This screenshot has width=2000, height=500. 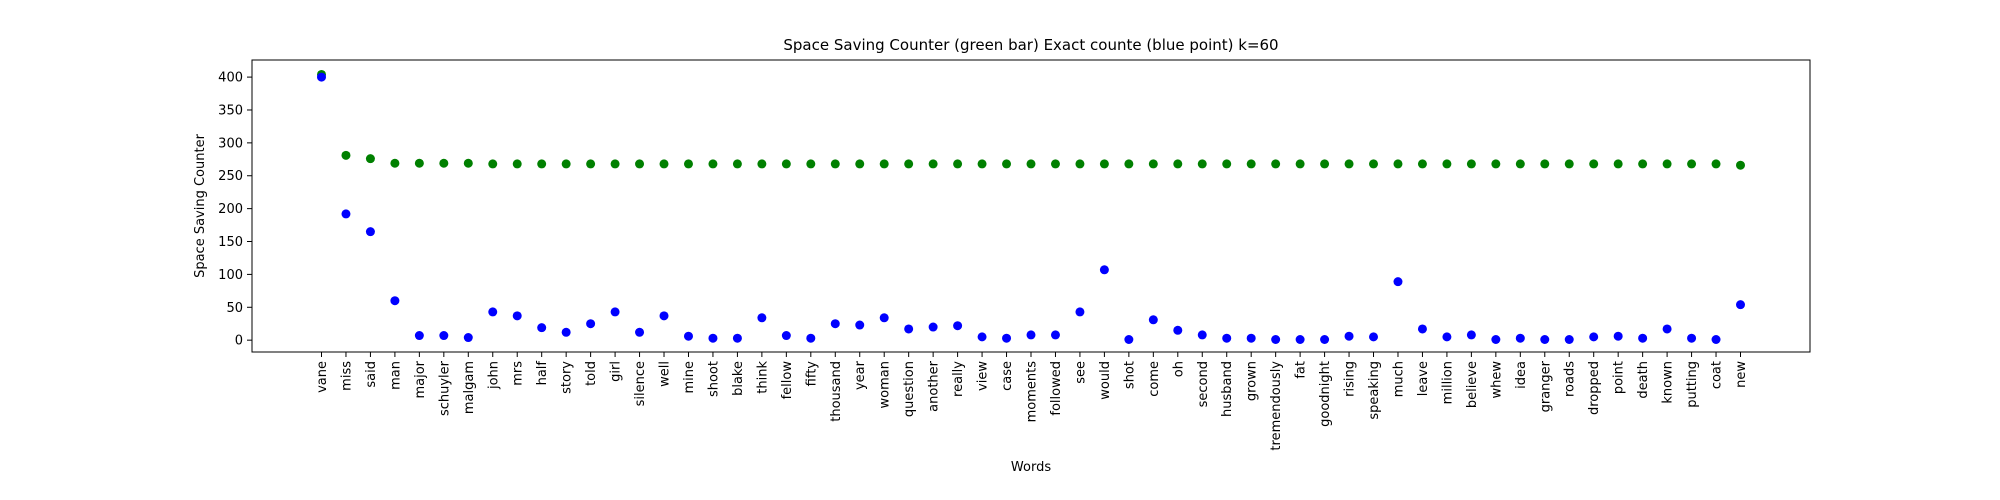 What do you see at coordinates (665, 374) in the screenshot?
I see `x-tick-label: well` at bounding box center [665, 374].